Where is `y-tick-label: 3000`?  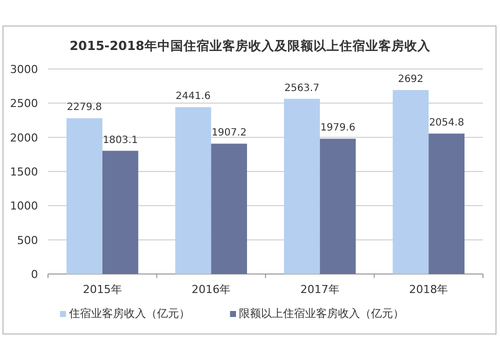 y-tick-label: 3000 is located at coordinates (24, 69).